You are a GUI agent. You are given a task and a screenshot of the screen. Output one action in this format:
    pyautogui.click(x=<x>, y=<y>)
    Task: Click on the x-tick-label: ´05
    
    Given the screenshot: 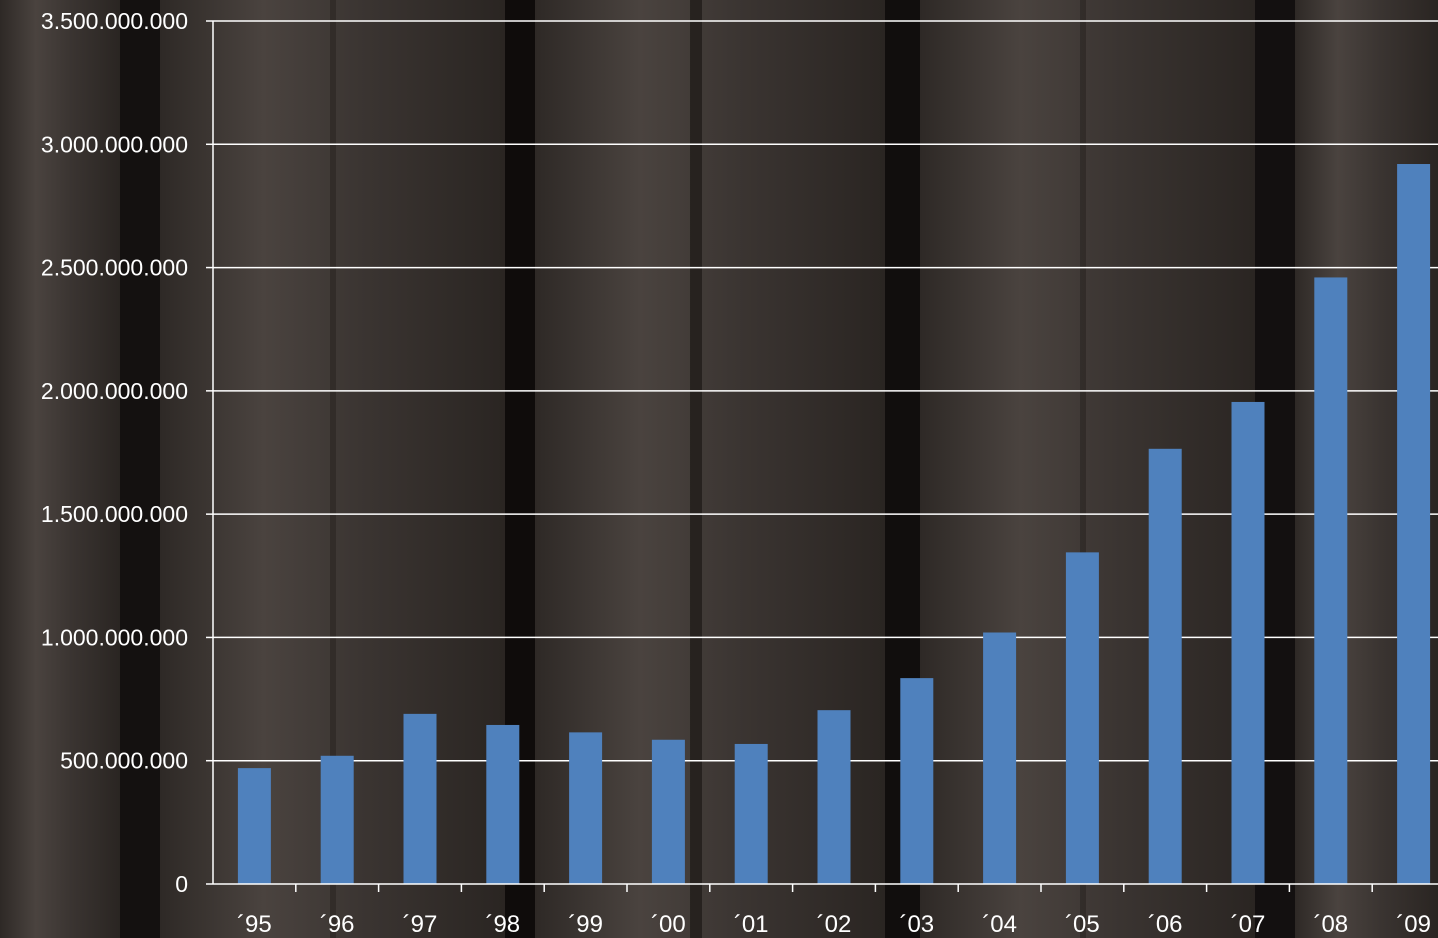 What is the action you would take?
    pyautogui.click(x=1082, y=924)
    